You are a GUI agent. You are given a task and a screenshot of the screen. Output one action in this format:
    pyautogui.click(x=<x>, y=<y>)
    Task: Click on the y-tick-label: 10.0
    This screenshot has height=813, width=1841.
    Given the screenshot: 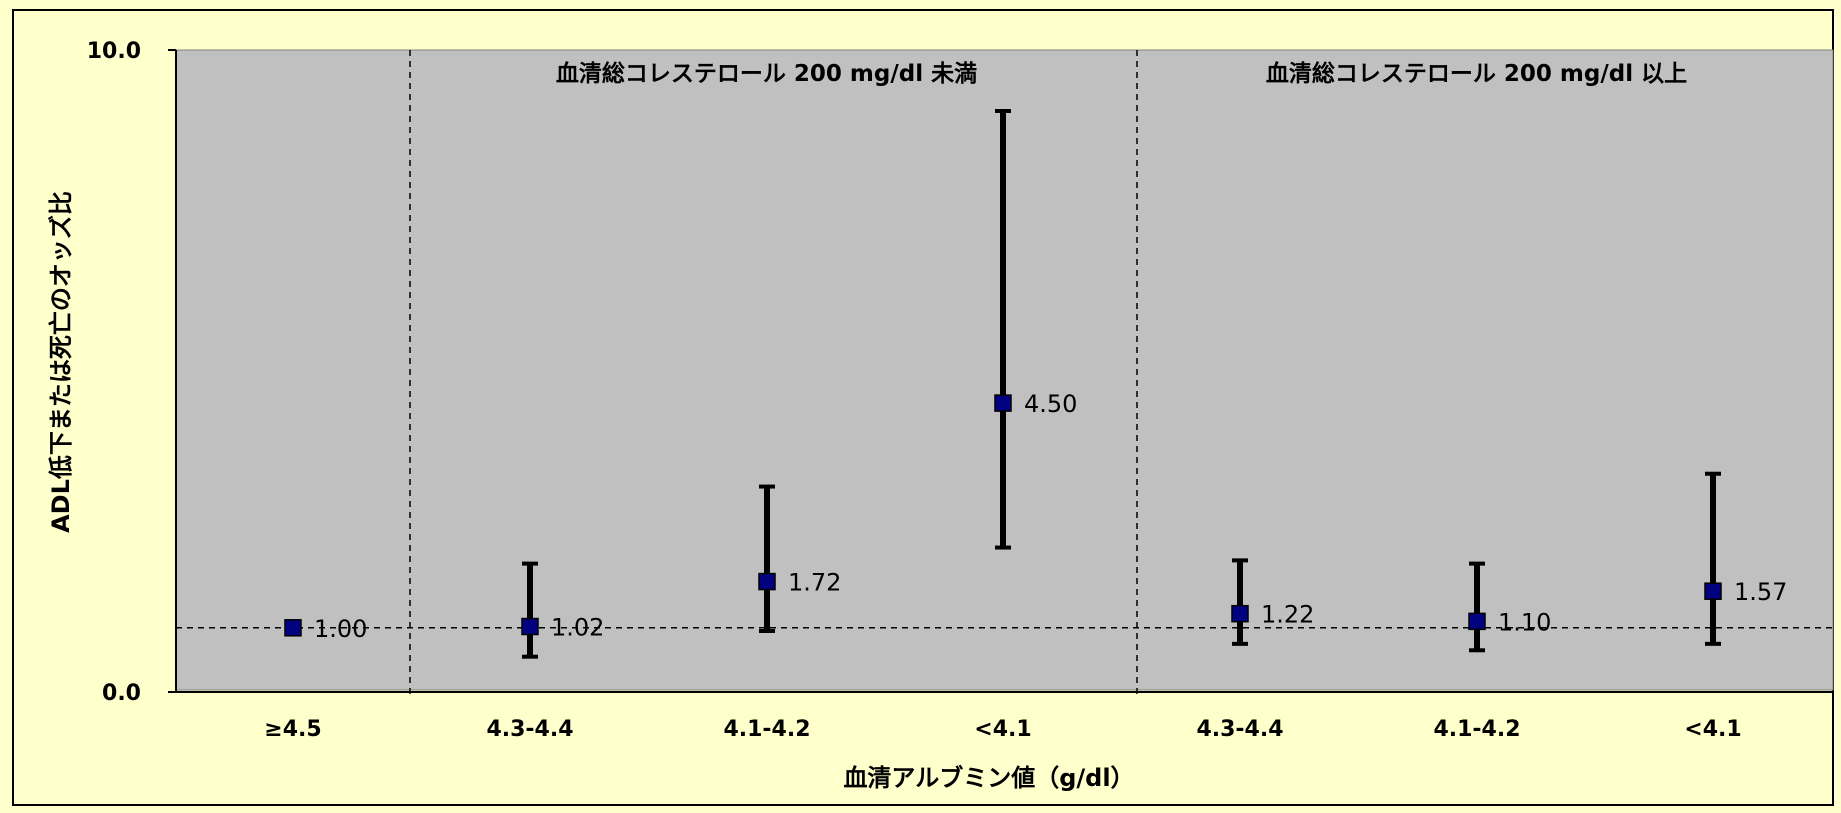 What is the action you would take?
    pyautogui.click(x=114, y=51)
    